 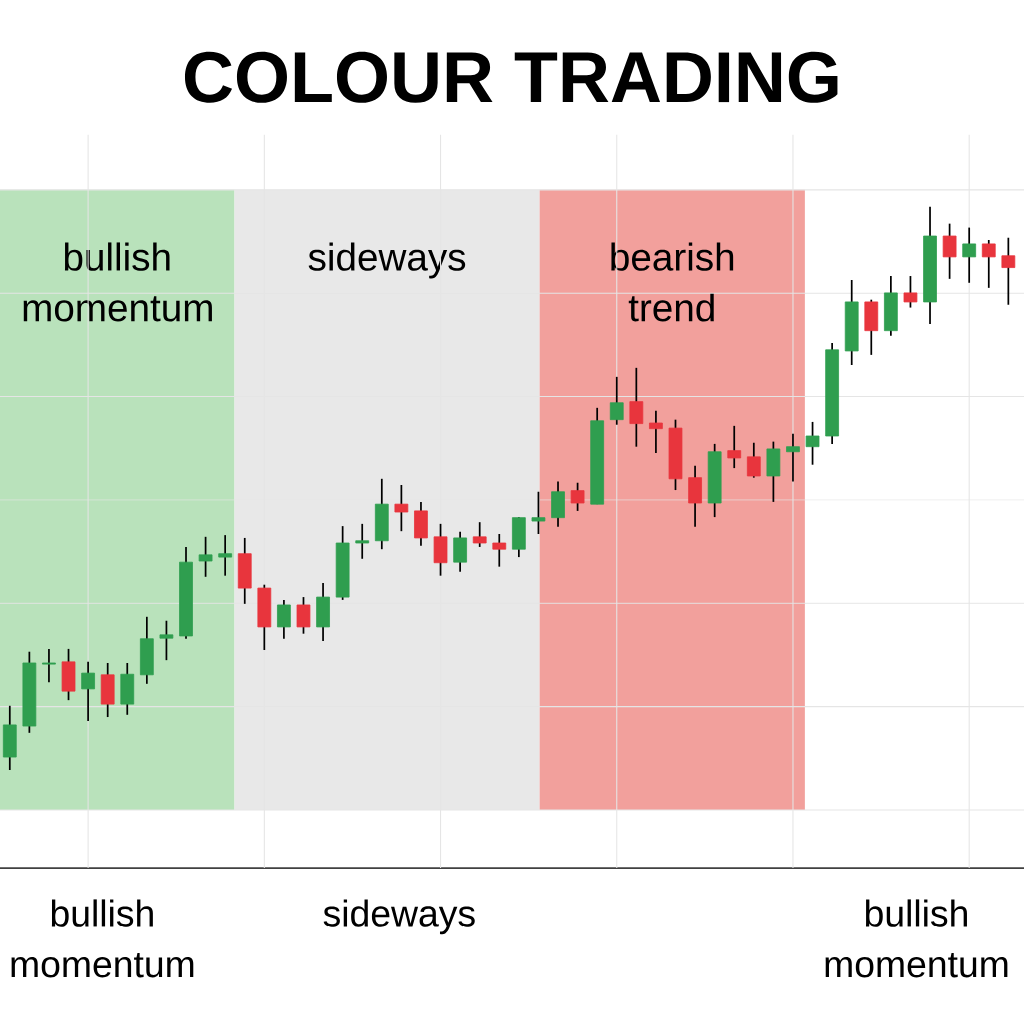 I want to click on chart-title: COLOUR TRADING, so click(x=511, y=77).